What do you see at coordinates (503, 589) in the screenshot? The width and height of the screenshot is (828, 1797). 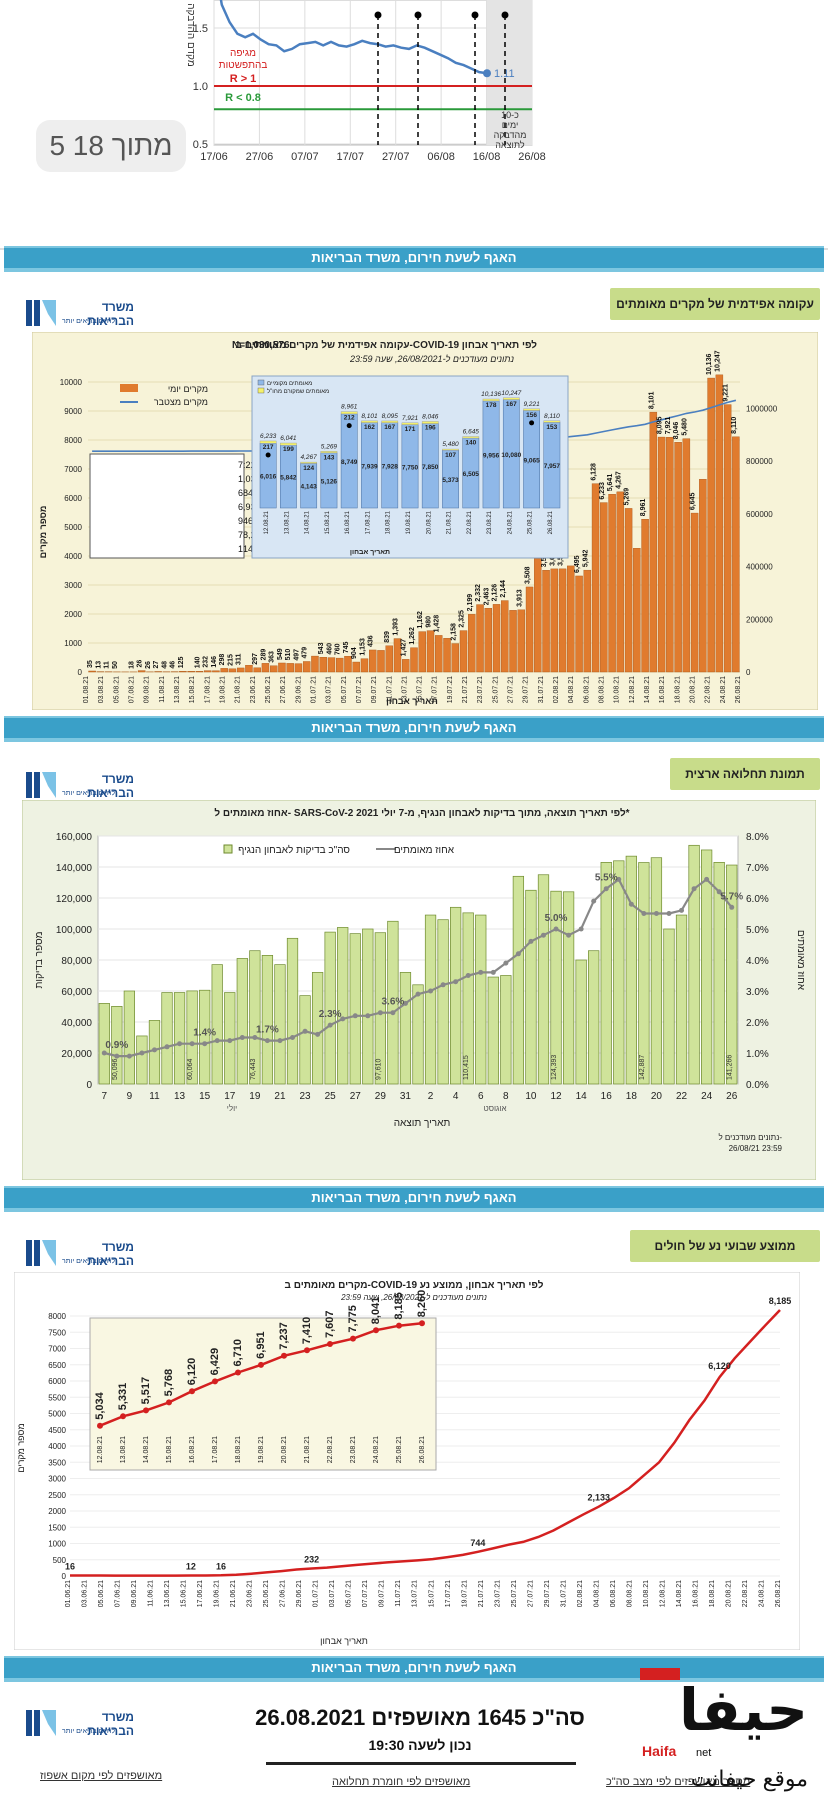 I see `epi-data-label: 2,144` at bounding box center [503, 589].